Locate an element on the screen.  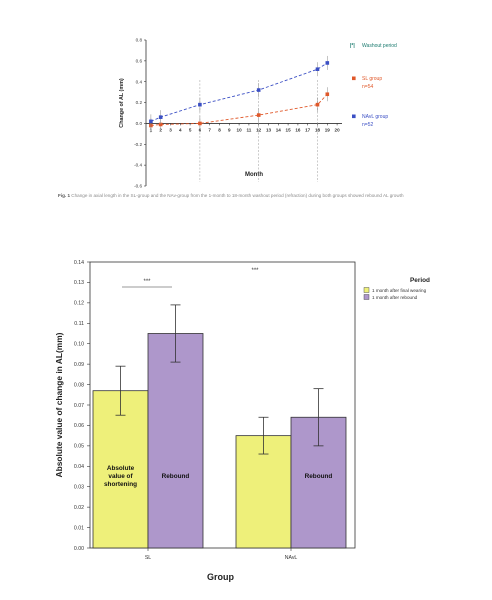
x-tick-label: 9 is located at coordinates (229, 129).